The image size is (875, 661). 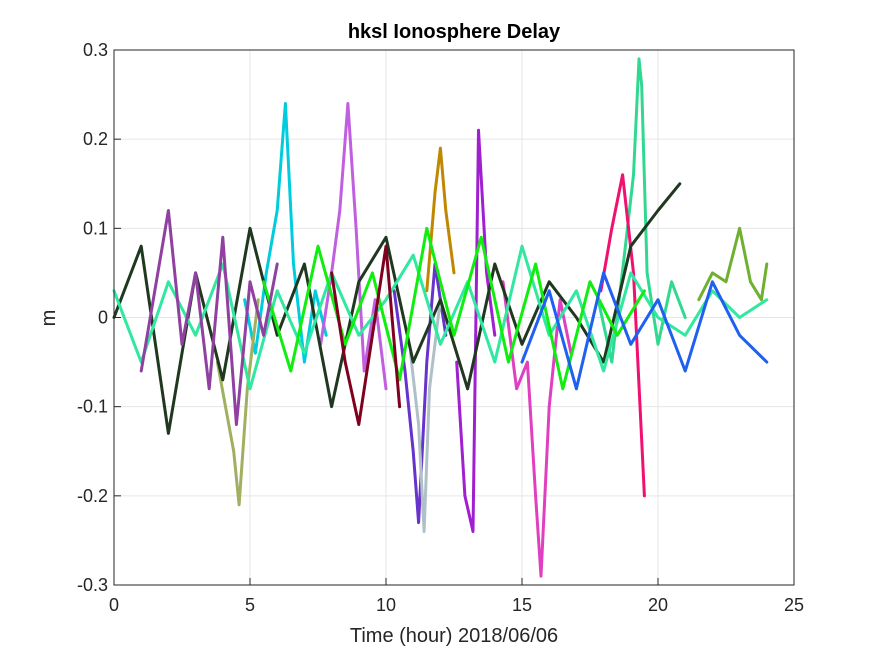 I want to click on x-tick-label: 20, so click(x=658, y=605).